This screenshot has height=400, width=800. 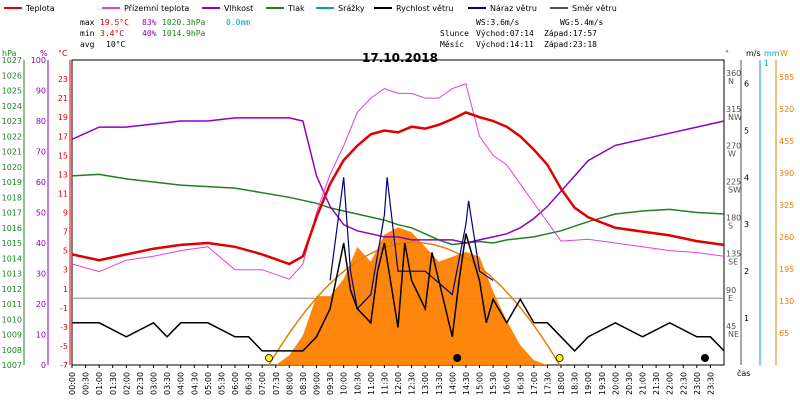 What do you see at coordinates (12, 91) in the screenshot?
I see `tick-hpa: 1025` at bounding box center [12, 91].